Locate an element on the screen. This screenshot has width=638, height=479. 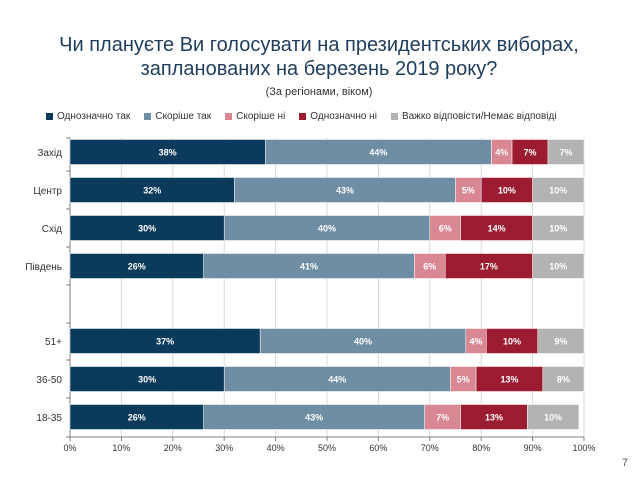
legend-item: Скоріше так is located at coordinates (177, 116).